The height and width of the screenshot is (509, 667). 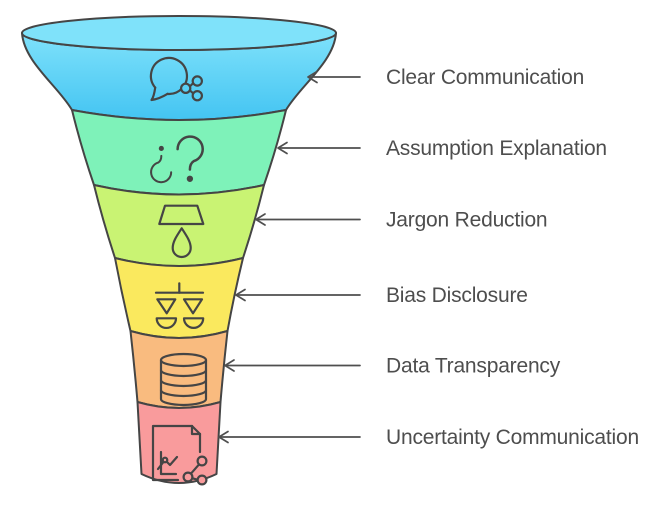 What do you see at coordinates (512, 437) in the screenshot?
I see `label-uncertainty-communication: Uncertainty Communication` at bounding box center [512, 437].